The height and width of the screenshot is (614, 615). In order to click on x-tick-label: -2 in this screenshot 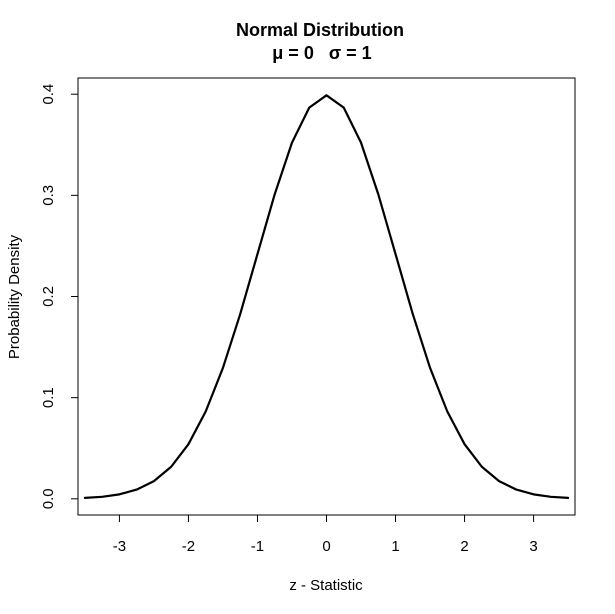, I will do `click(188, 546)`.